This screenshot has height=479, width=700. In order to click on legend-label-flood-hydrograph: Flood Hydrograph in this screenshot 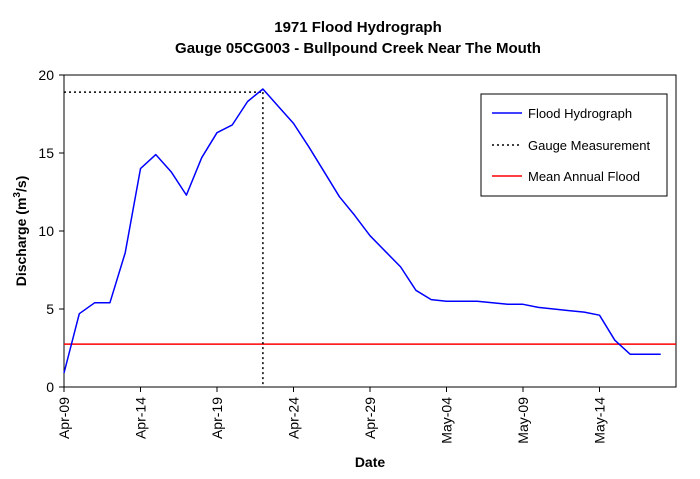, I will do `click(580, 113)`.